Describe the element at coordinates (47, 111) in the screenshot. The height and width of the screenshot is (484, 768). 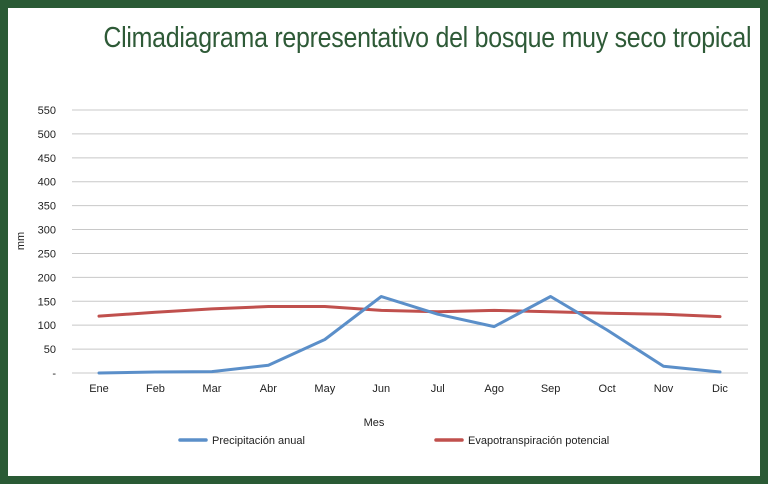
I see `y-tick-label: 550` at that location.